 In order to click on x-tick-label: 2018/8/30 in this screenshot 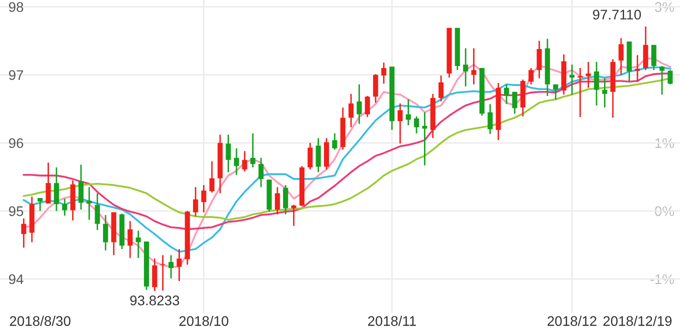, I will do `click(40, 321)`.